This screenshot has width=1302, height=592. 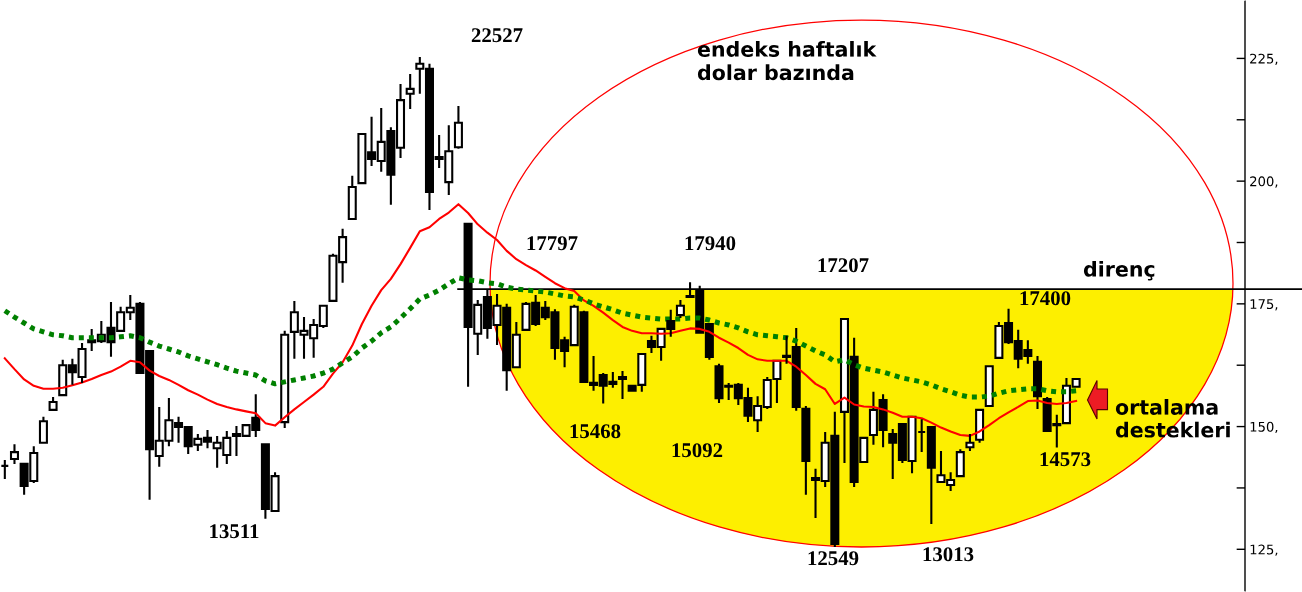 I want to click on y-tick-label: 175,, so click(x=1264, y=305).